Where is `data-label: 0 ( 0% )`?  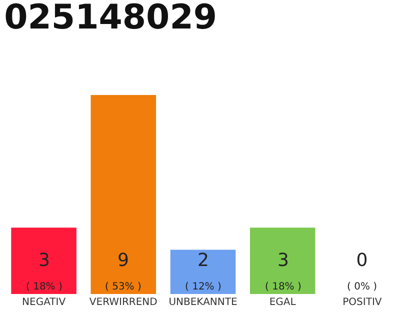
data-label: 0 ( 0% ) is located at coordinates (362, 271).